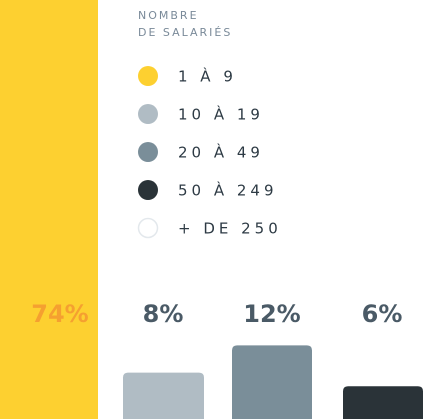 The height and width of the screenshot is (419, 424). What do you see at coordinates (59, 314) in the screenshot?
I see `value-label: 74%` at bounding box center [59, 314].